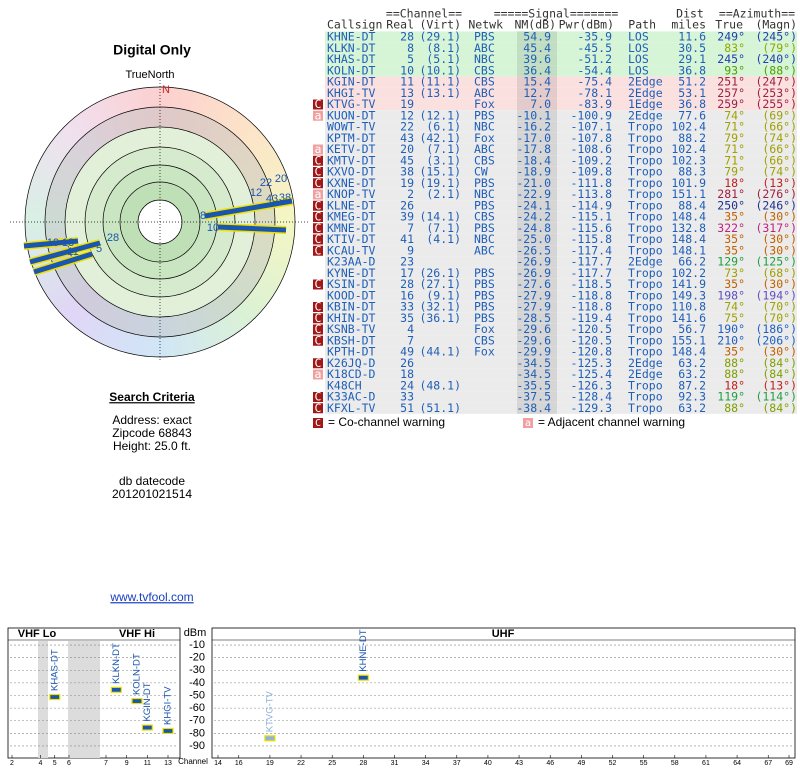  What do you see at coordinates (688, 284) in the screenshot?
I see `cell-dist: 141.9` at bounding box center [688, 284].